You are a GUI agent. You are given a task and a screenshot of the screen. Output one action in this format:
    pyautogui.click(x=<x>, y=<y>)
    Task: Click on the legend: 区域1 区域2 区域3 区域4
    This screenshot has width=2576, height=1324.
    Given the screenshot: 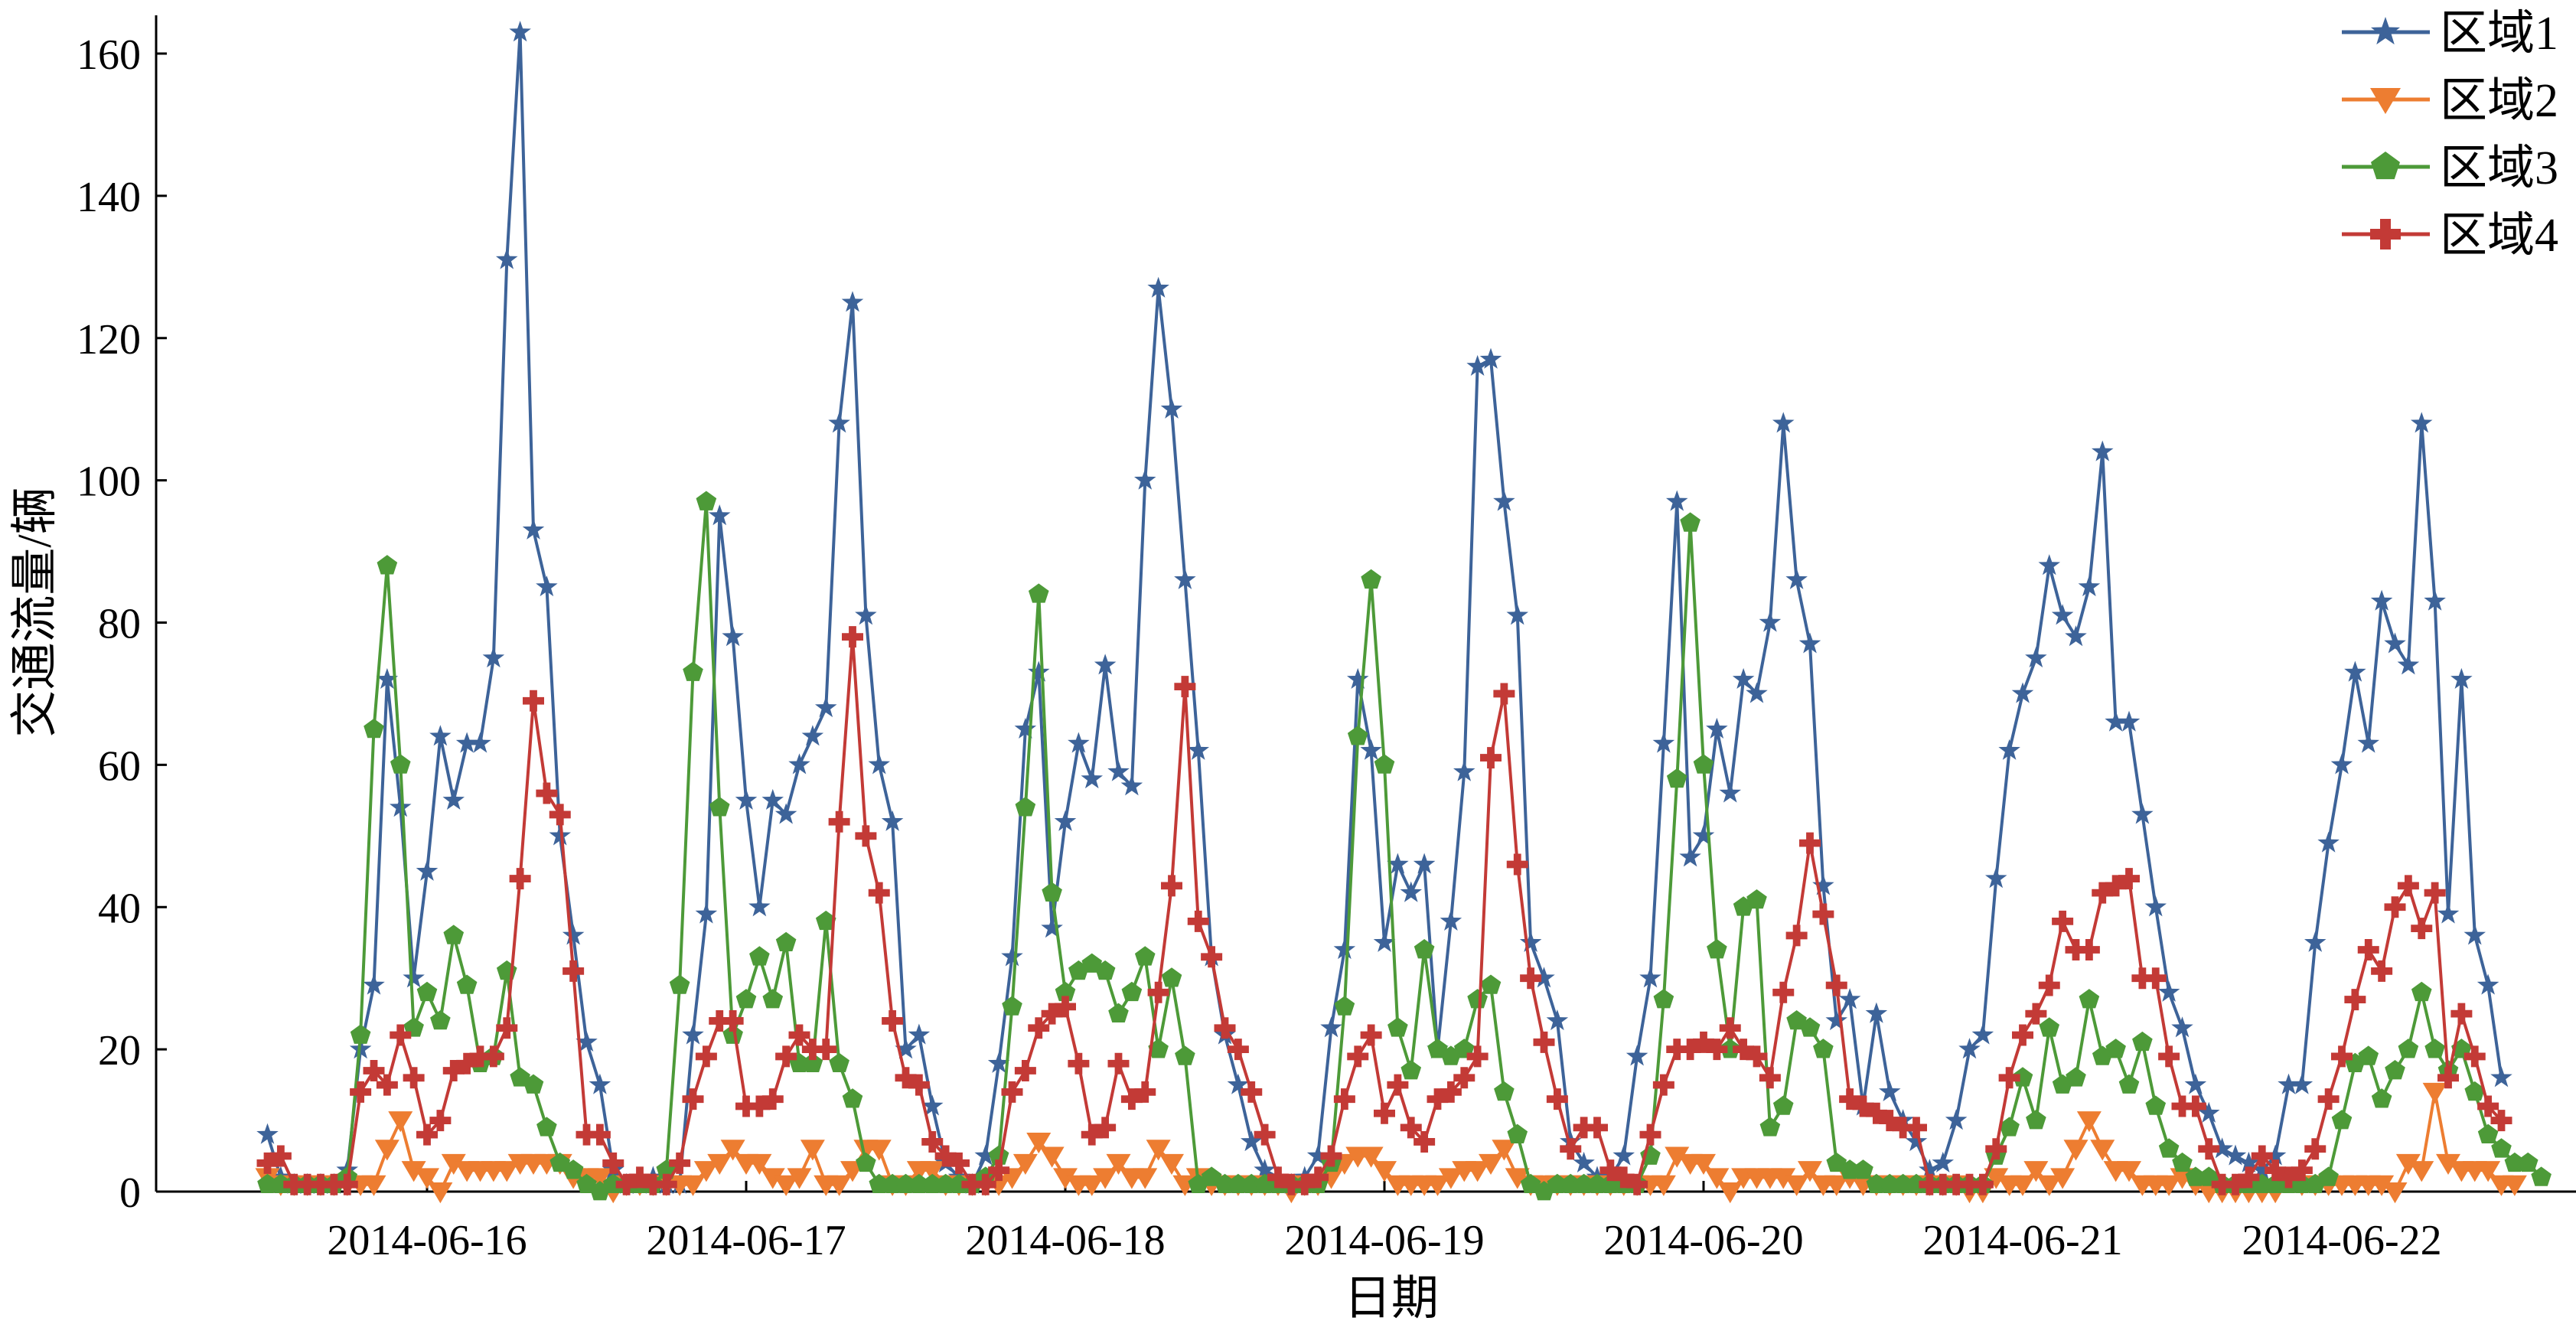 What is the action you would take?
    pyautogui.click(x=2450, y=135)
    